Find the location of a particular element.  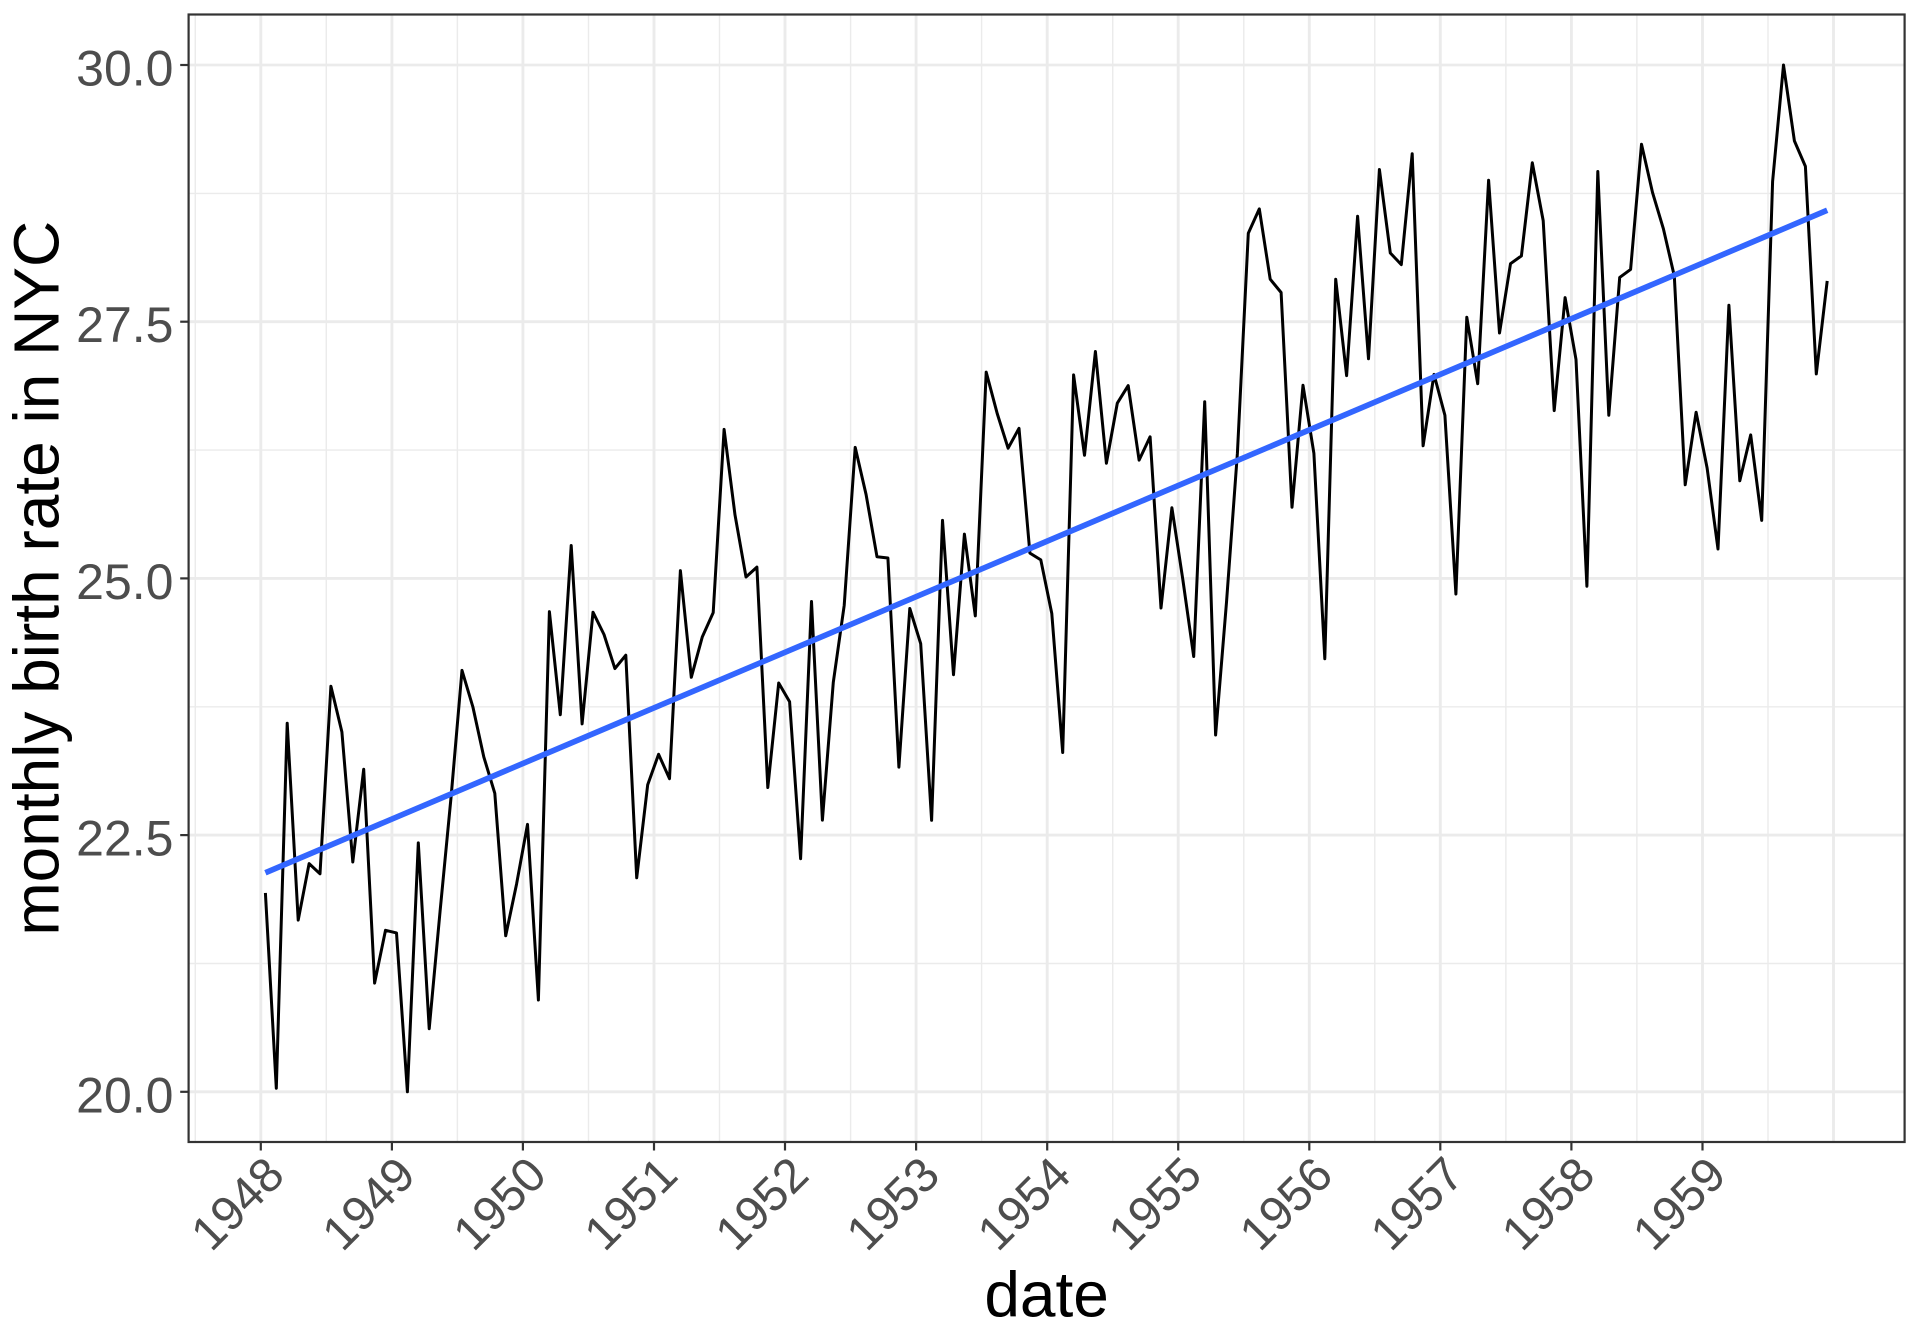

svg-text: 27.5 is located at coordinates (124, 325).